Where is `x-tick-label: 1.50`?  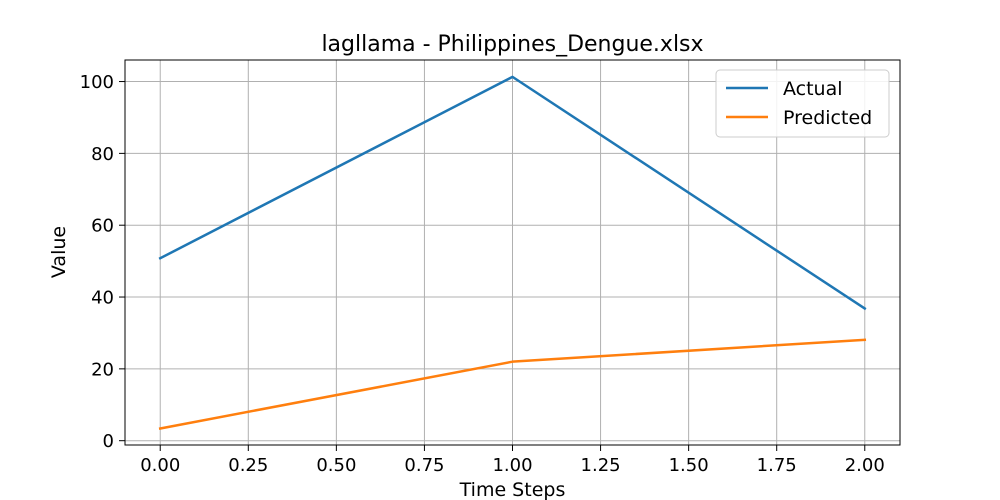 x-tick-label: 1.50 is located at coordinates (689, 465).